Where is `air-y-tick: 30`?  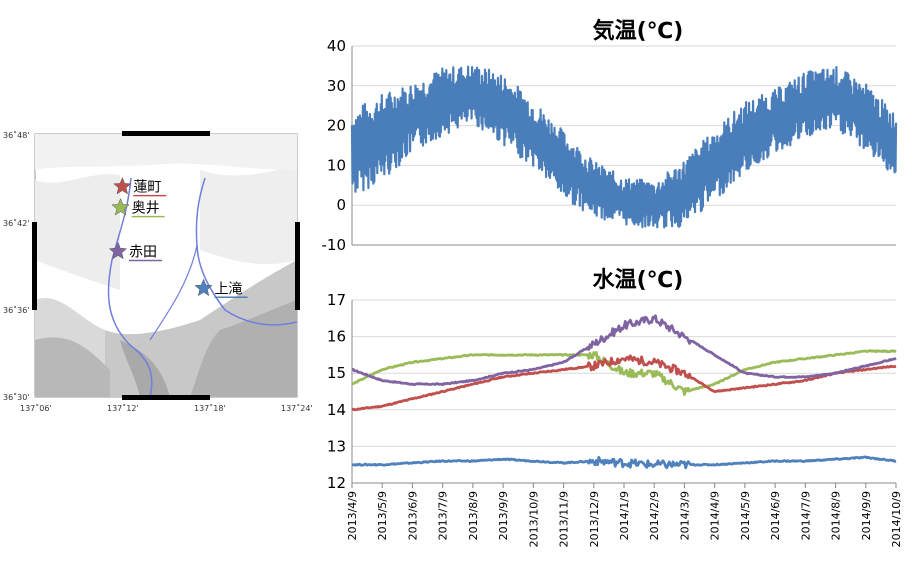 air-y-tick: 30 is located at coordinates (336, 86).